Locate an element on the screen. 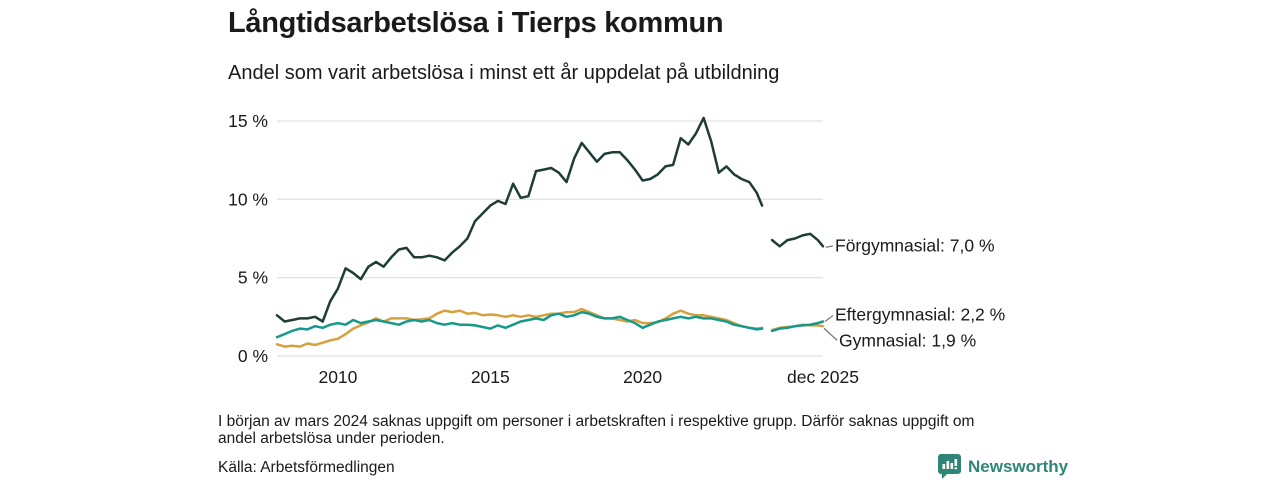  series-label-eftergymnasial: Eftergymnasial: 2,2 % is located at coordinates (920, 314).